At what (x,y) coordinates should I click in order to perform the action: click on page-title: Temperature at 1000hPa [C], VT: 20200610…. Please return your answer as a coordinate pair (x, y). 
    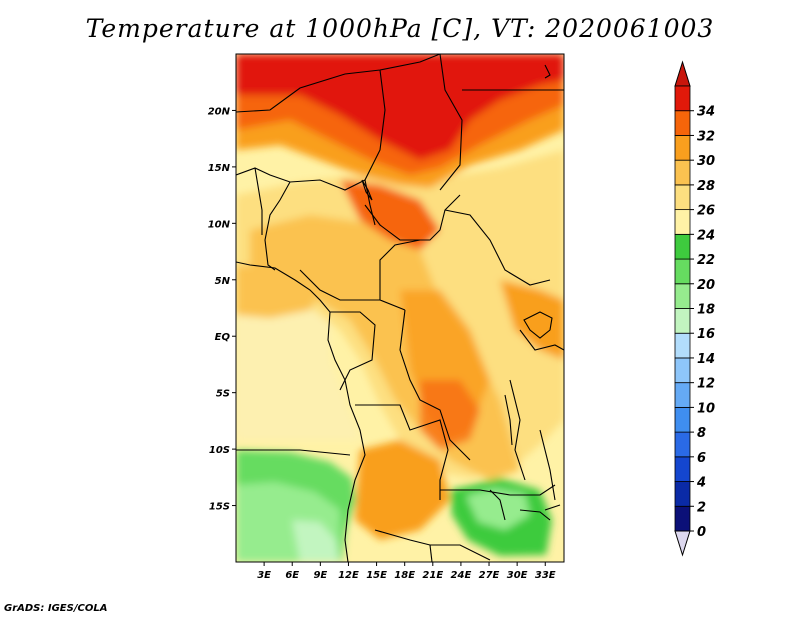
    Looking at the image, I should click on (400, 28).